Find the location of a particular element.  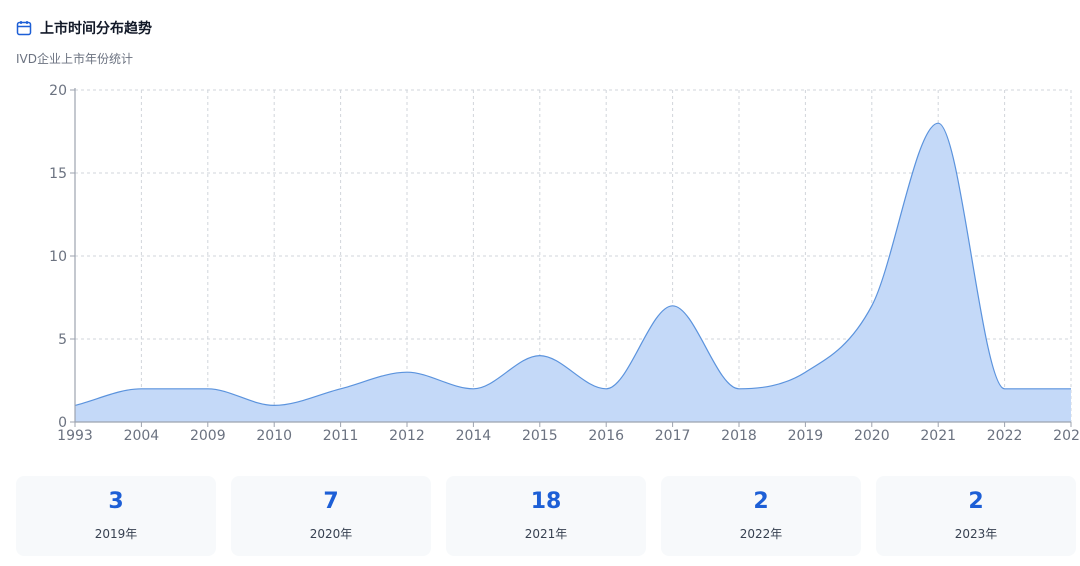

y-tick-label: 5 is located at coordinates (62, 340).